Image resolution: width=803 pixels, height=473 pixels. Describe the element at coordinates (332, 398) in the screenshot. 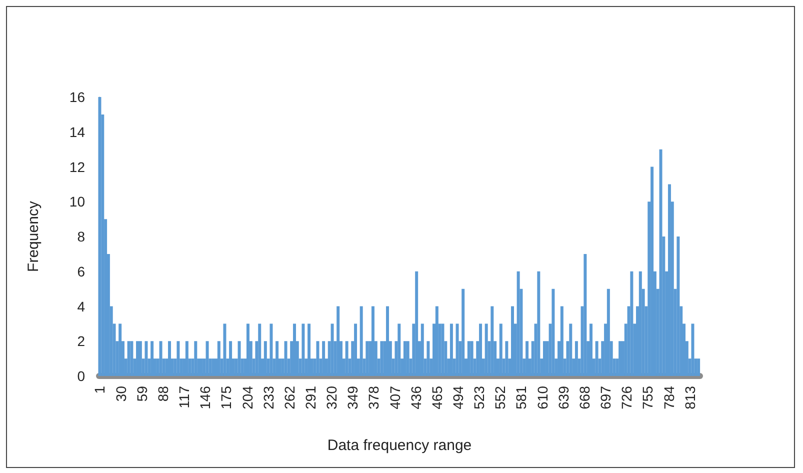

I see `x-tick-label: 320` at that location.